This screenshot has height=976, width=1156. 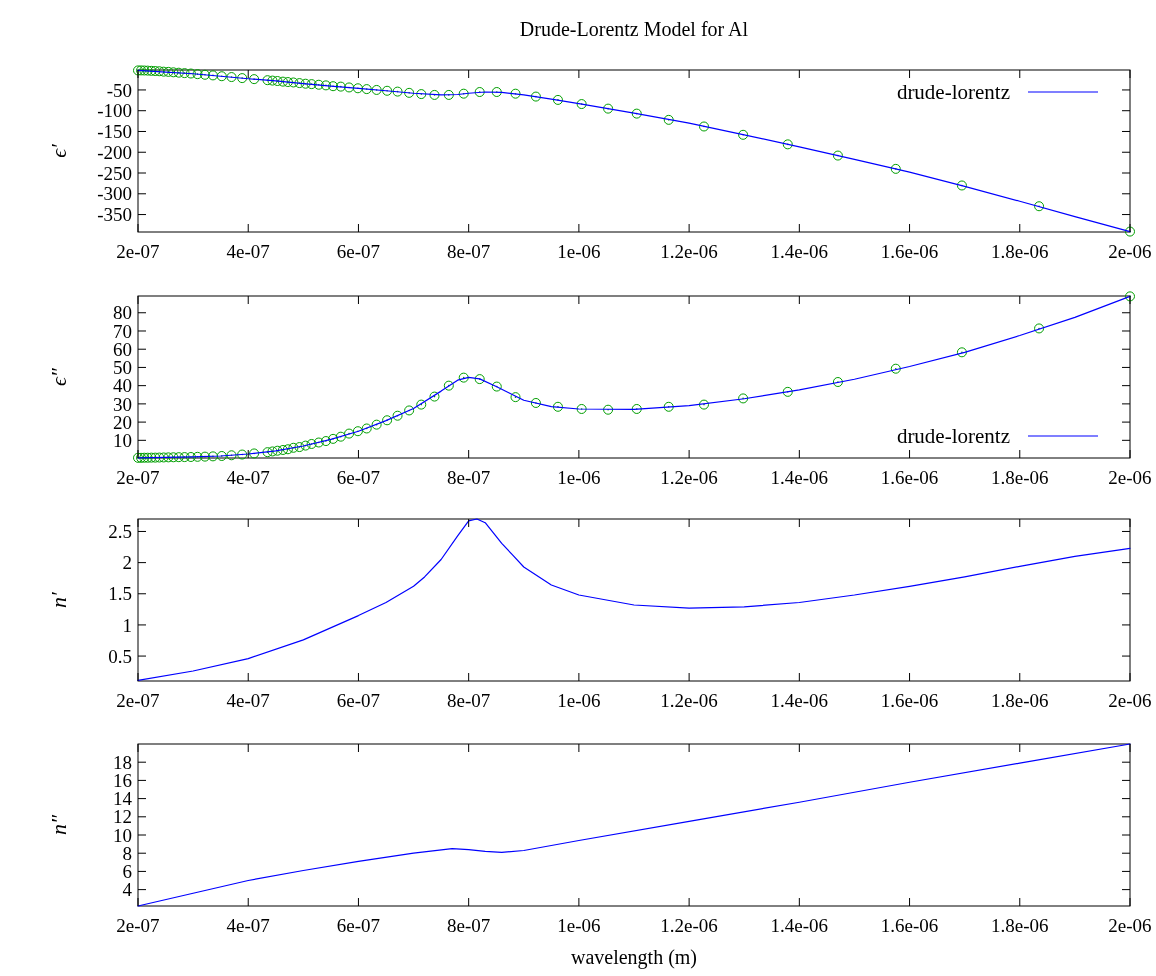 I want to click on y-tick-label: -100, so click(x=114, y=111).